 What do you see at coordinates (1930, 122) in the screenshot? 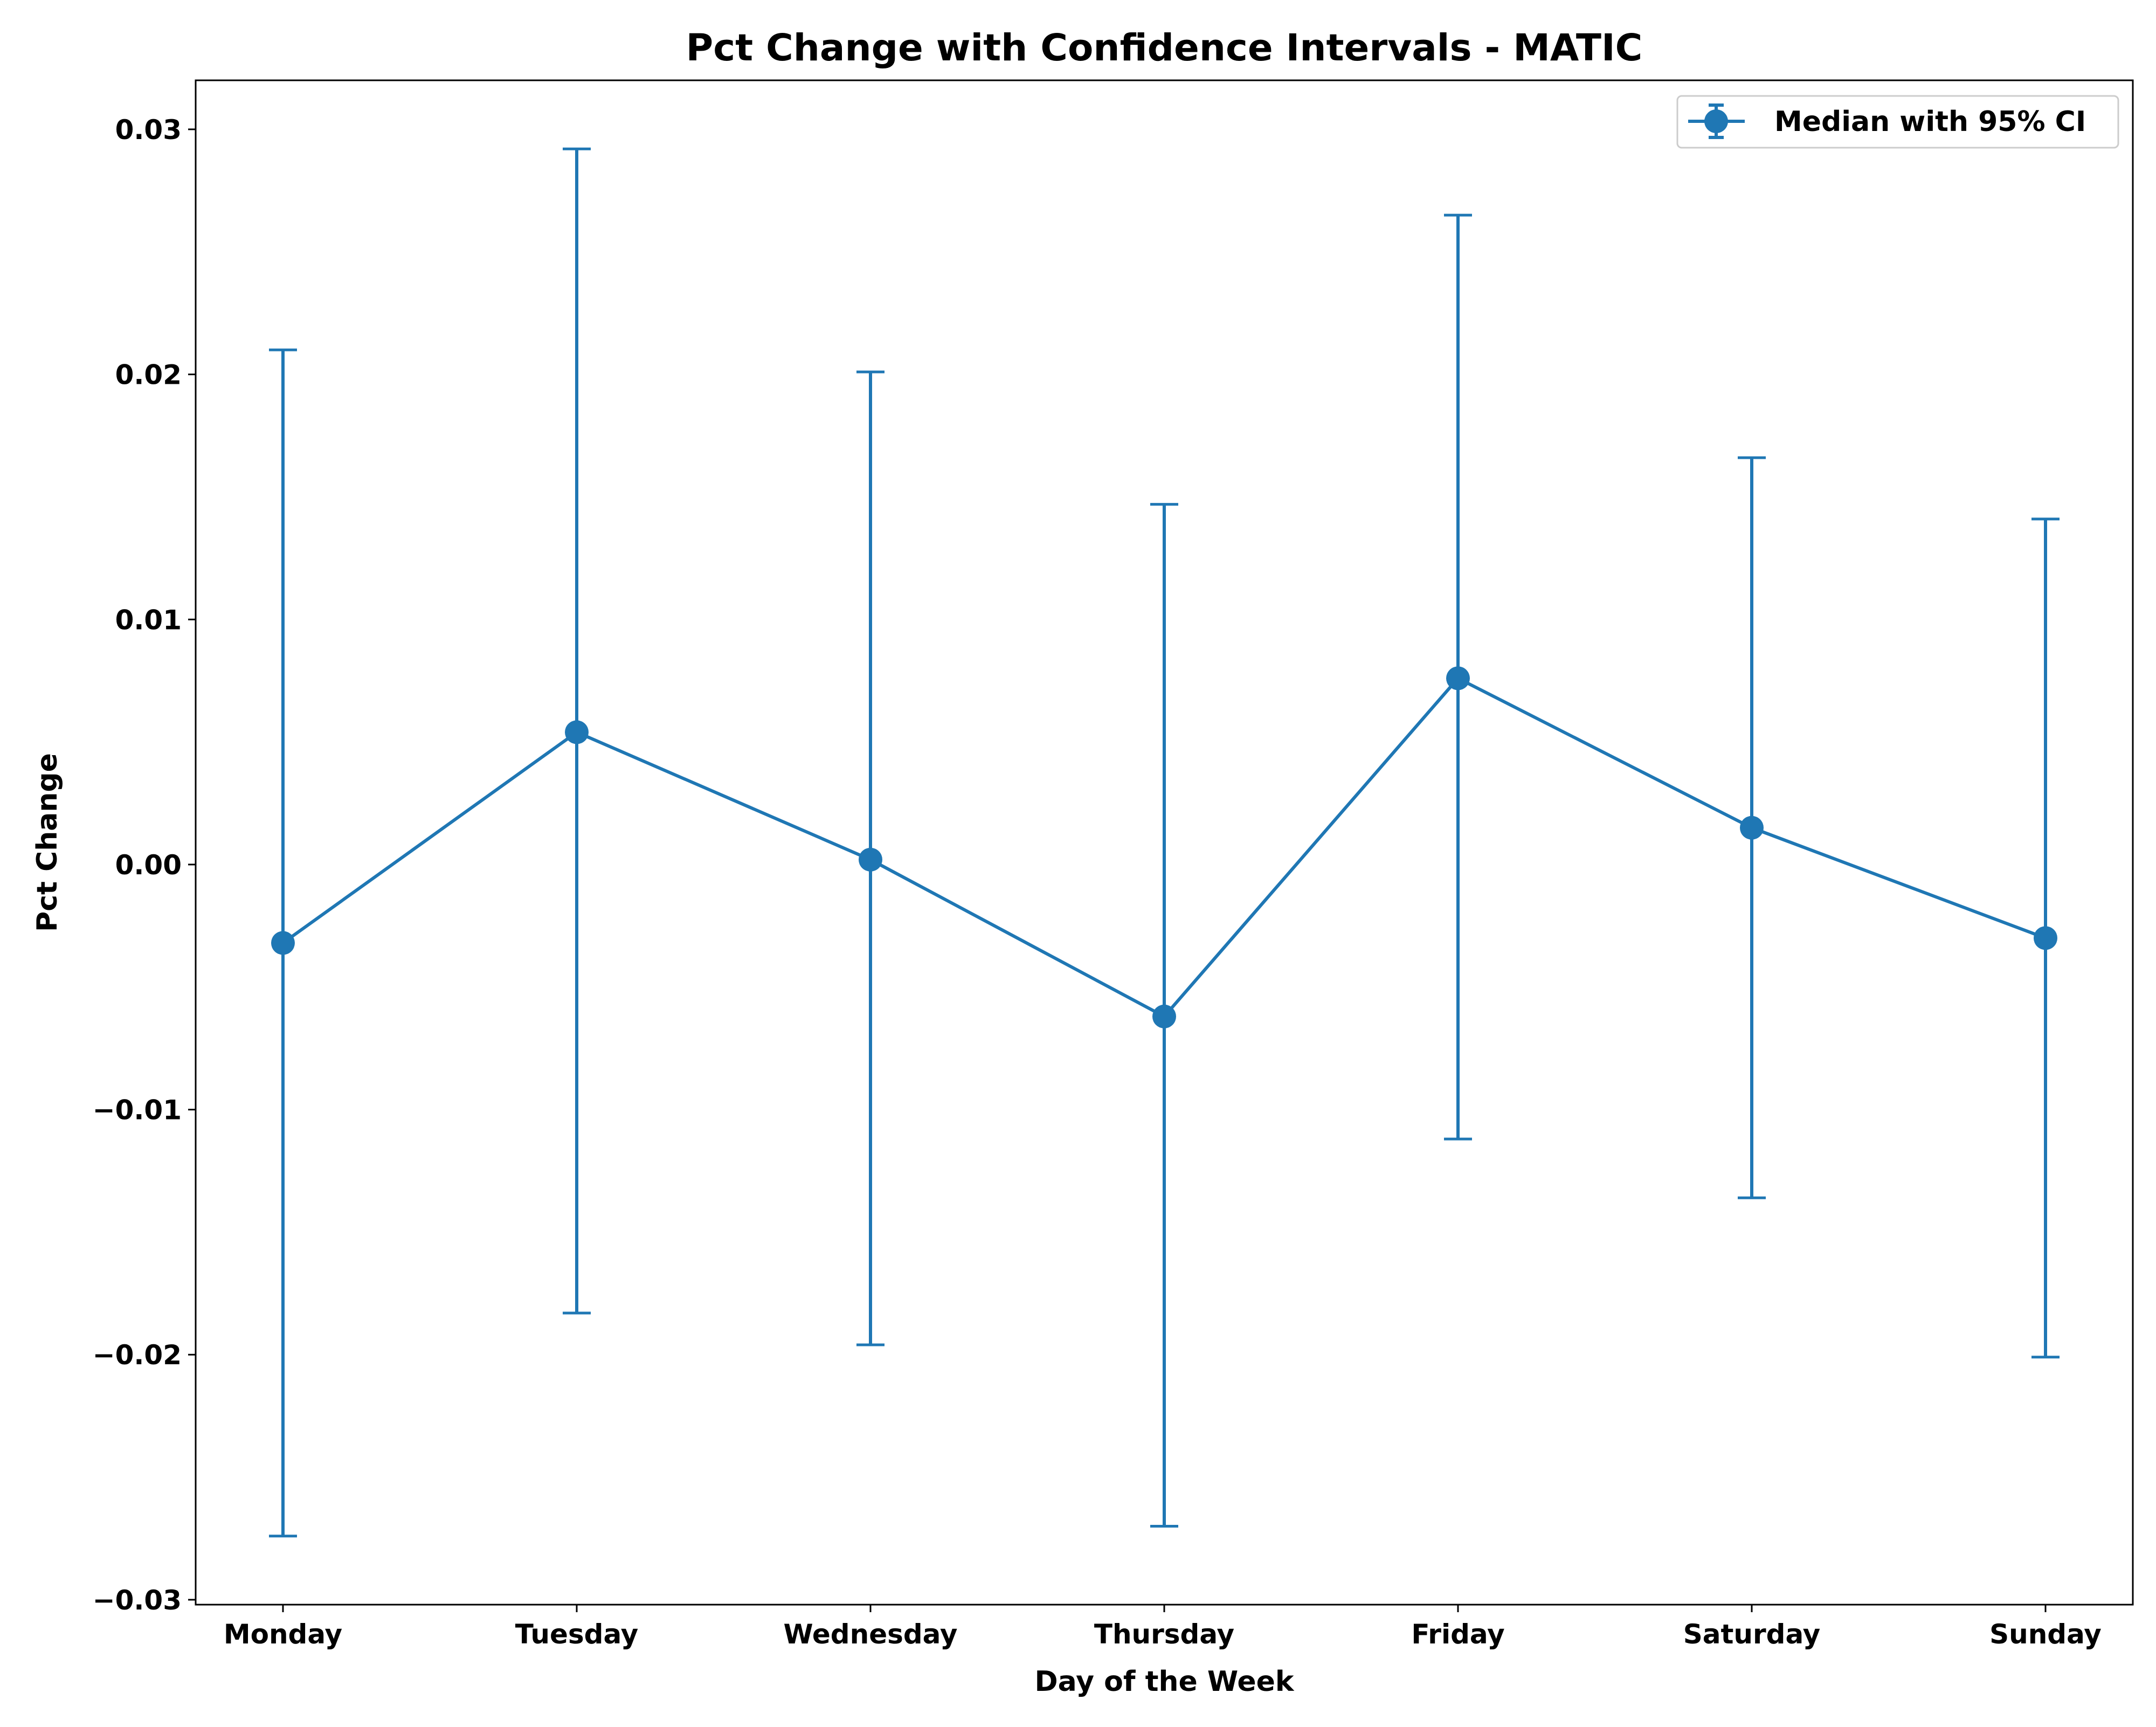
I see `legend-label: Median with 95% CI` at bounding box center [1930, 122].